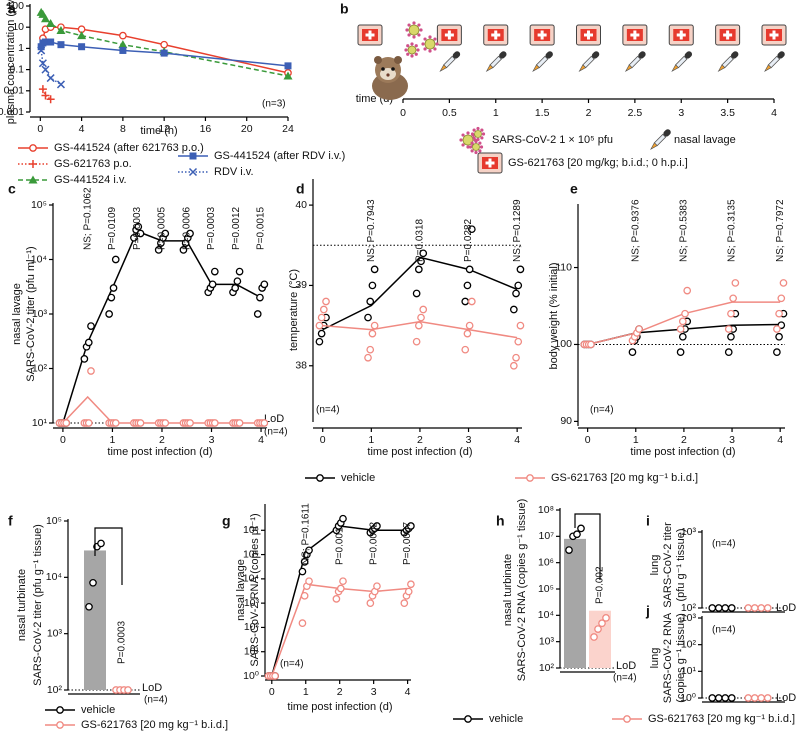 This screenshot has height=734, width=800. What do you see at coordinates (252, 651) in the screenshot?
I see `y-tick-label: 10¹` at bounding box center [252, 651].